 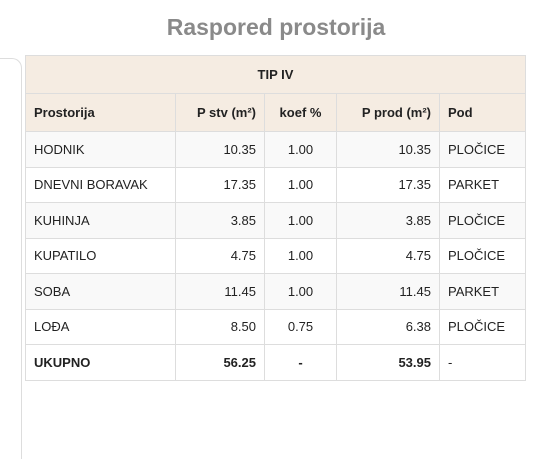 What do you see at coordinates (220, 326) in the screenshot?
I see `table-cell: 8.50` at bounding box center [220, 326].